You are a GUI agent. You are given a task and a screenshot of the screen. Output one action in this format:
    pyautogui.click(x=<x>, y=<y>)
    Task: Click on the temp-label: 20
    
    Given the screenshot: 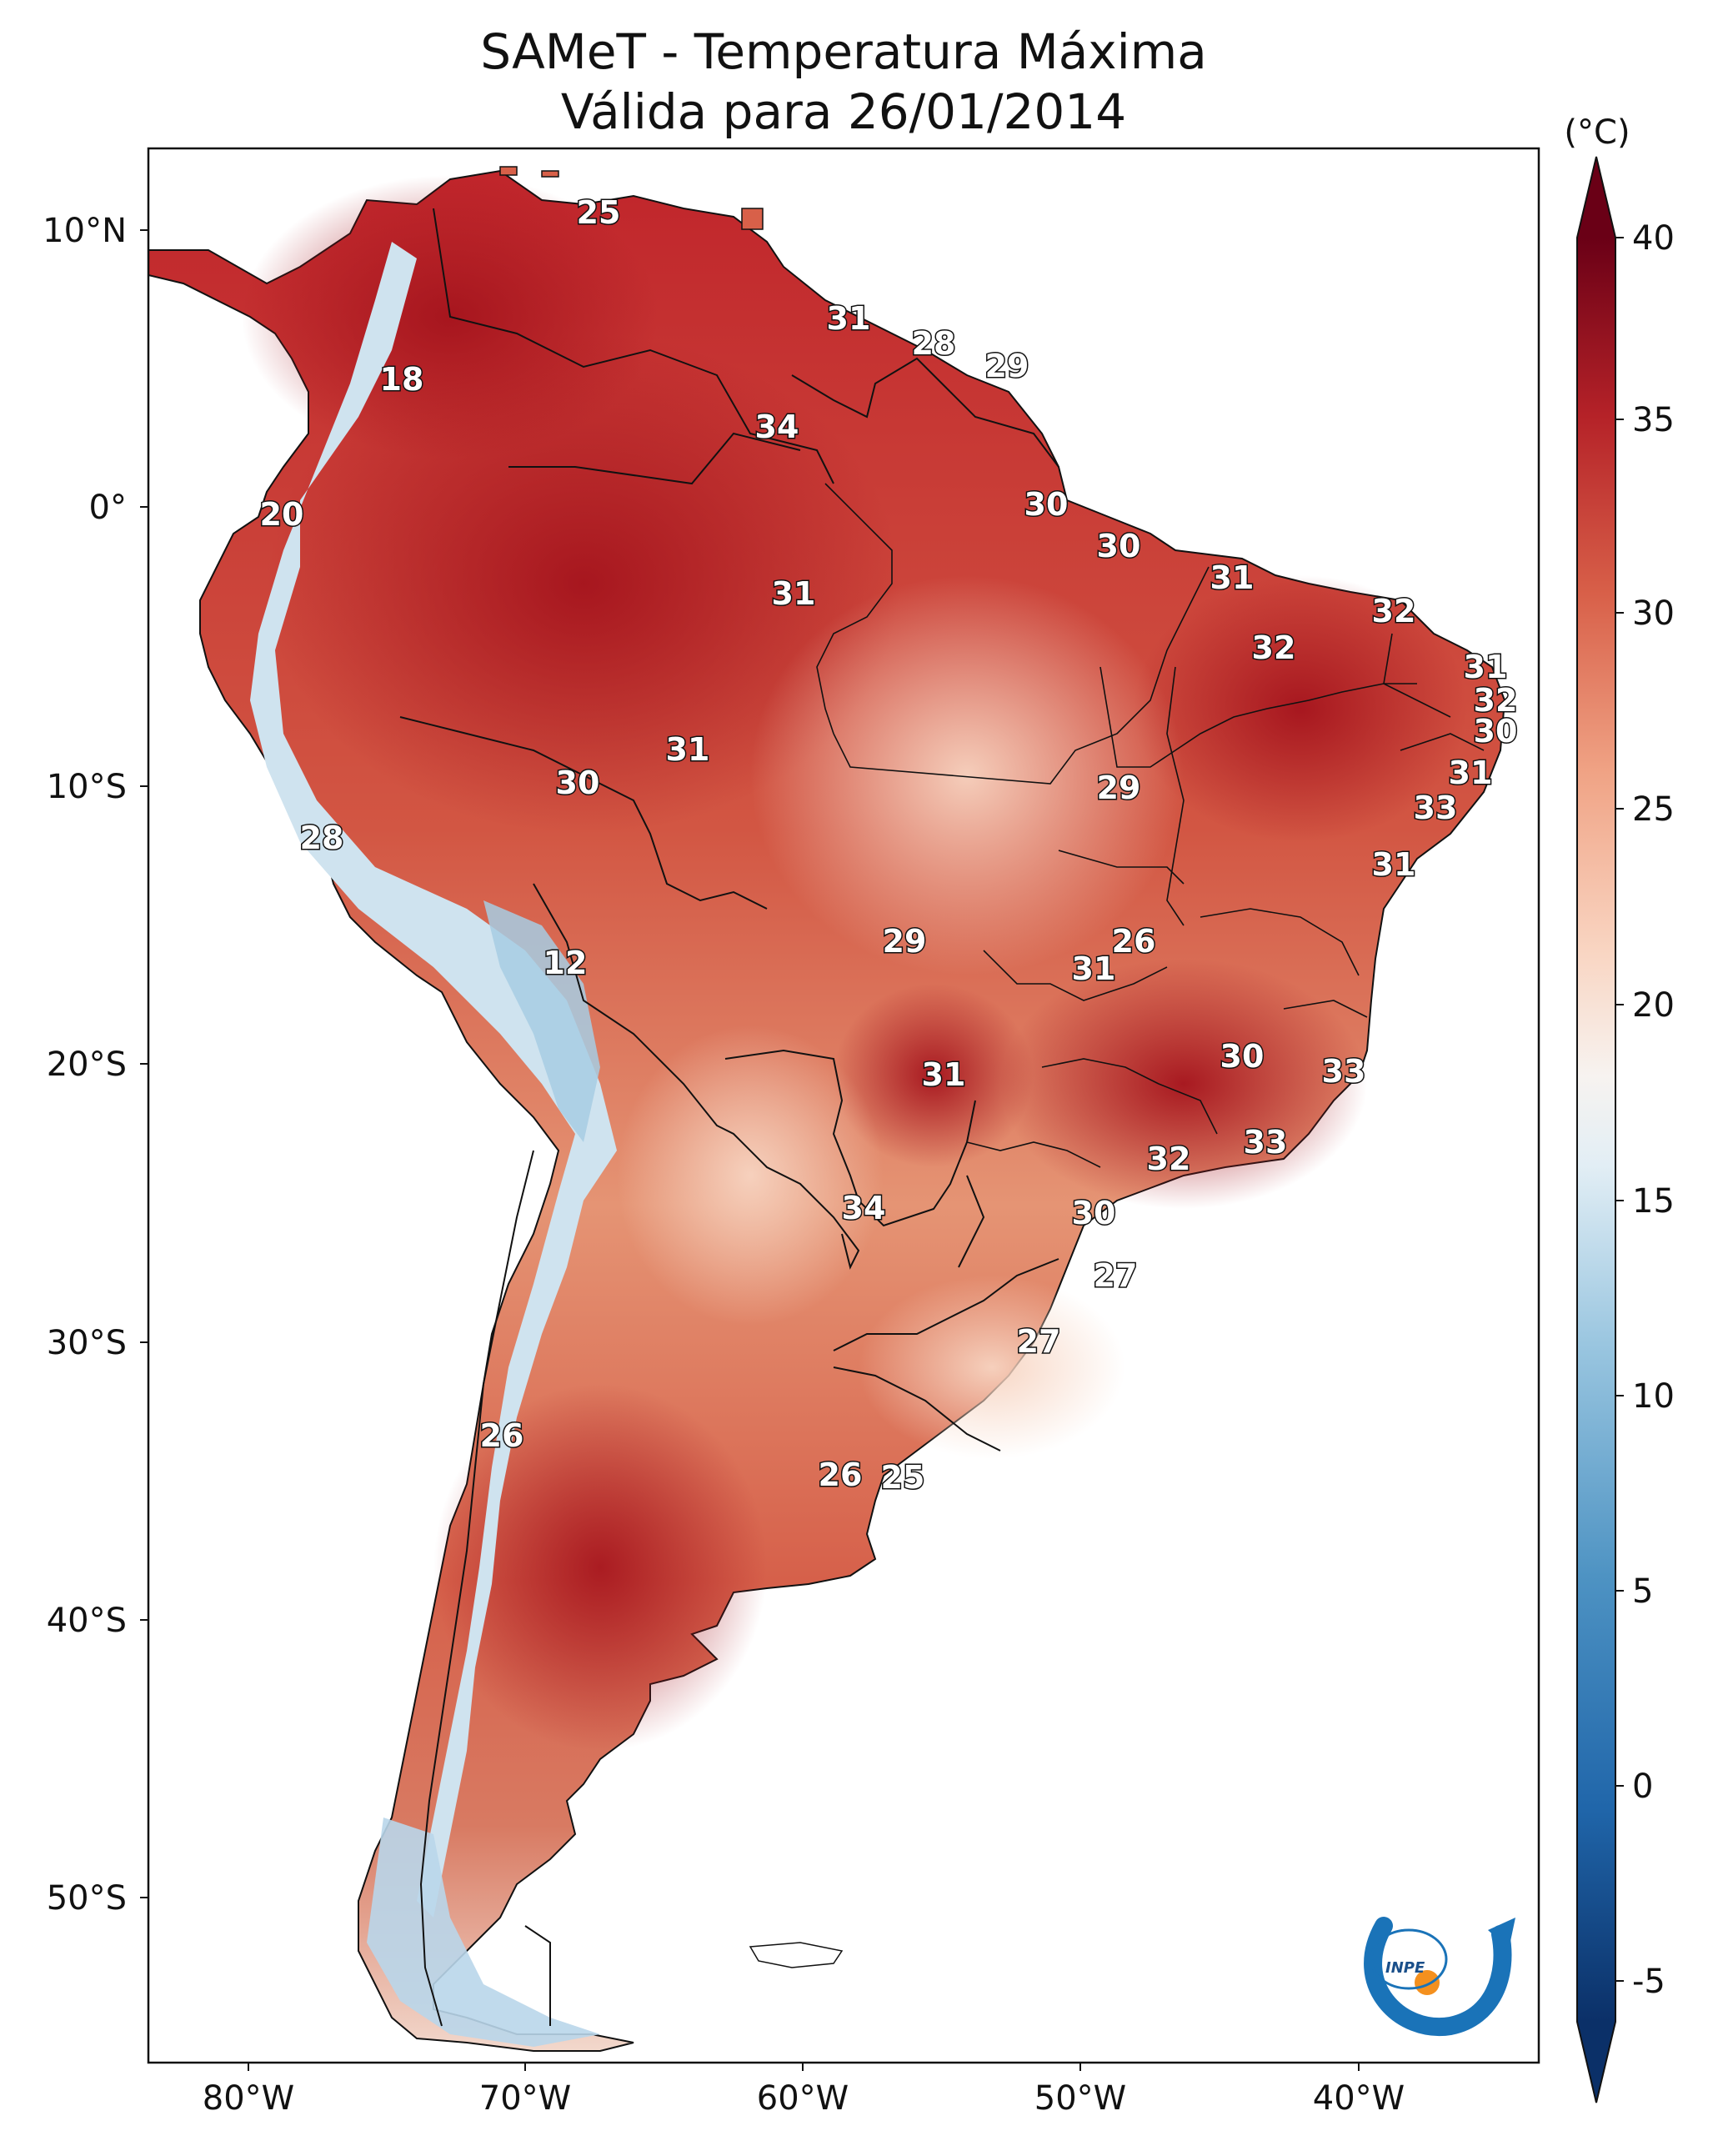 What is the action you would take?
    pyautogui.click(x=282, y=514)
    